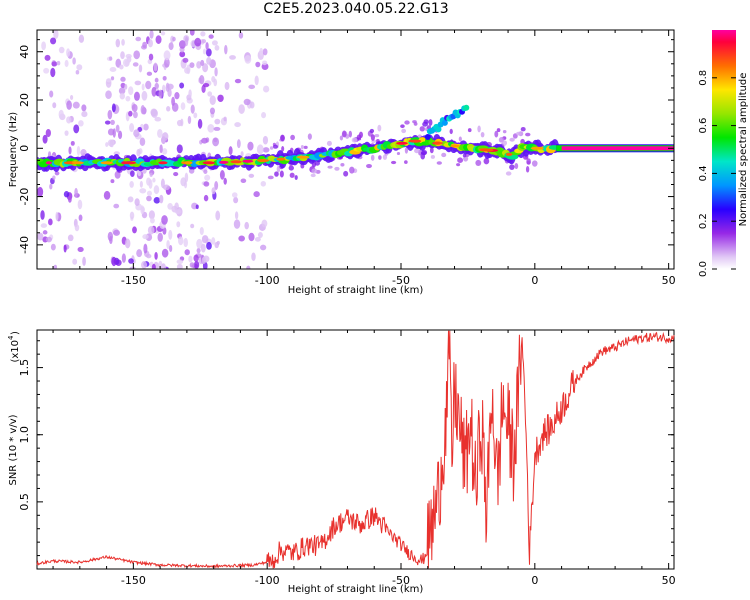 The height and width of the screenshot is (600, 750). Describe the element at coordinates (24, 368) in the screenshot. I see `y-tick-label: 1.5` at that location.